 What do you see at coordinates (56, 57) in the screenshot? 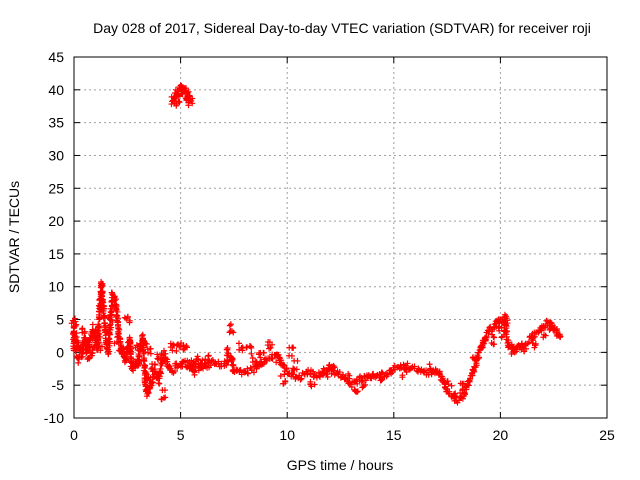
I see `y-tick-label: 45` at bounding box center [56, 57].